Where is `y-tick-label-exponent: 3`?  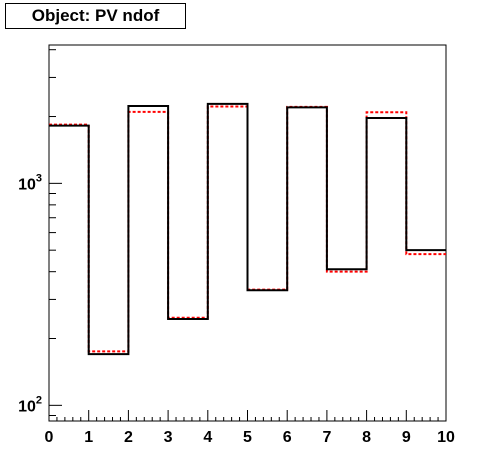
y-tick-label-exponent: 3 is located at coordinates (39, 178).